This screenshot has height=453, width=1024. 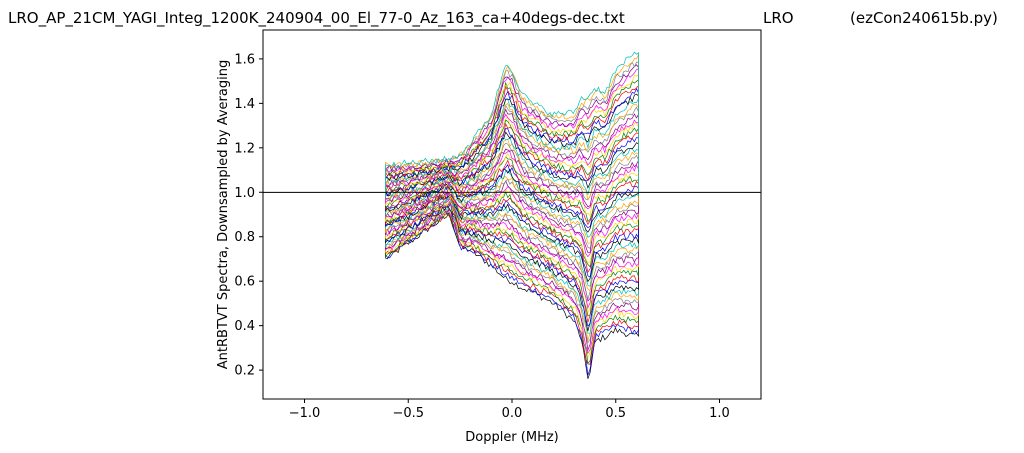 I want to click on y-tick-label: 0.6, so click(x=244, y=282).